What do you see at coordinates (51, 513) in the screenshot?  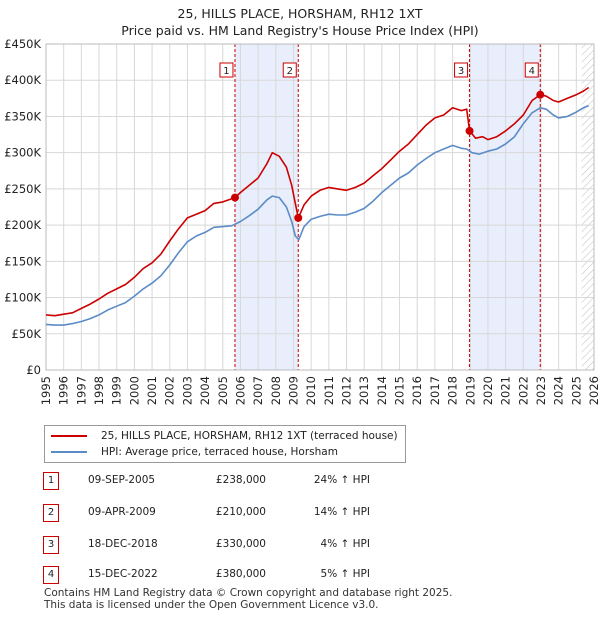 I see `sale-number-badge: 2` at bounding box center [51, 513].